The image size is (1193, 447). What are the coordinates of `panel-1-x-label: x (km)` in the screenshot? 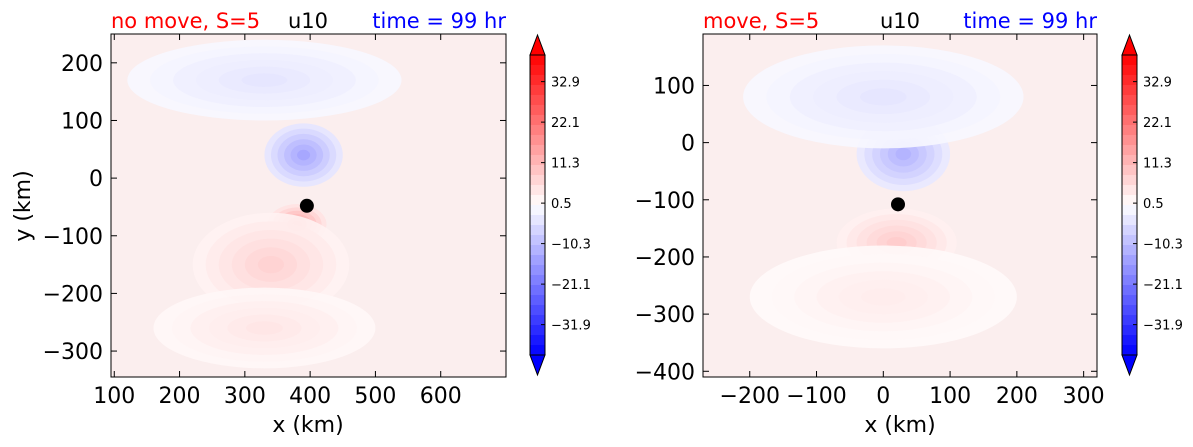 It's located at (307, 425).